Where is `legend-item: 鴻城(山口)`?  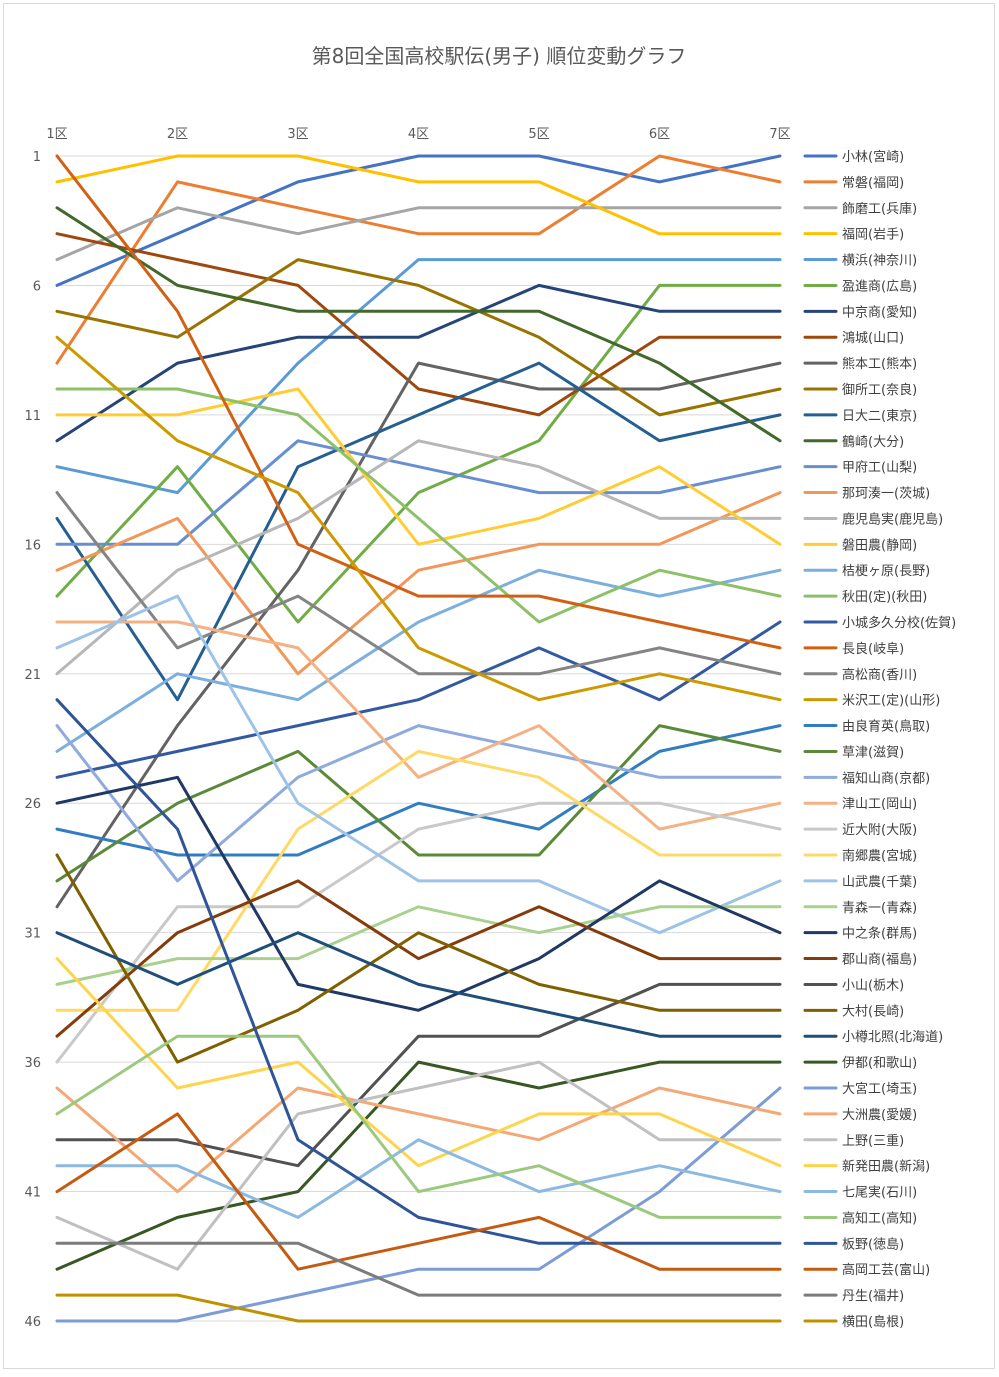 legend-item: 鴻城(山口) is located at coordinates (853, 338).